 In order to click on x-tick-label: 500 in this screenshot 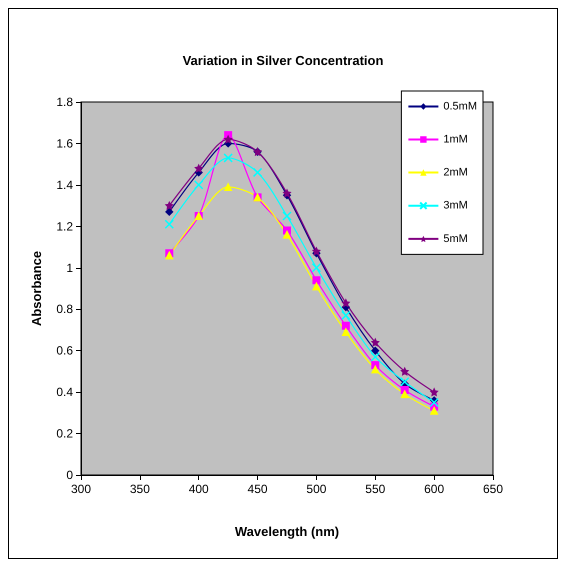, I will do `click(316, 489)`.